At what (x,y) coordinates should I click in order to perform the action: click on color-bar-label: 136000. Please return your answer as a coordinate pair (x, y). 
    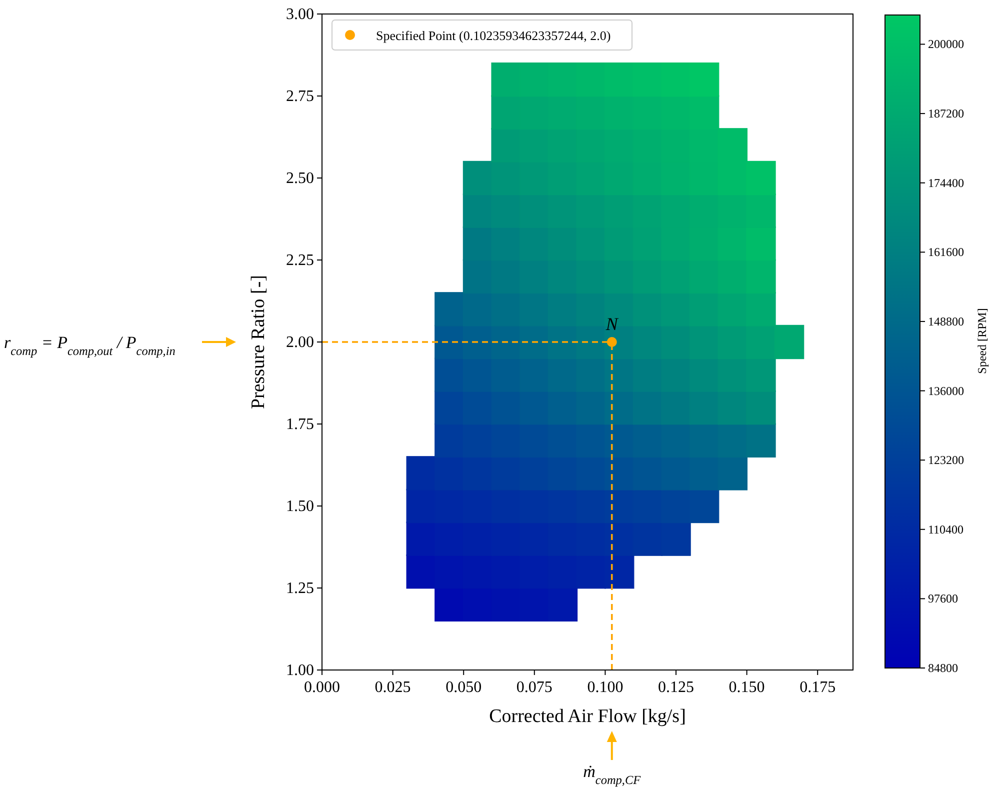
    Looking at the image, I should click on (946, 391).